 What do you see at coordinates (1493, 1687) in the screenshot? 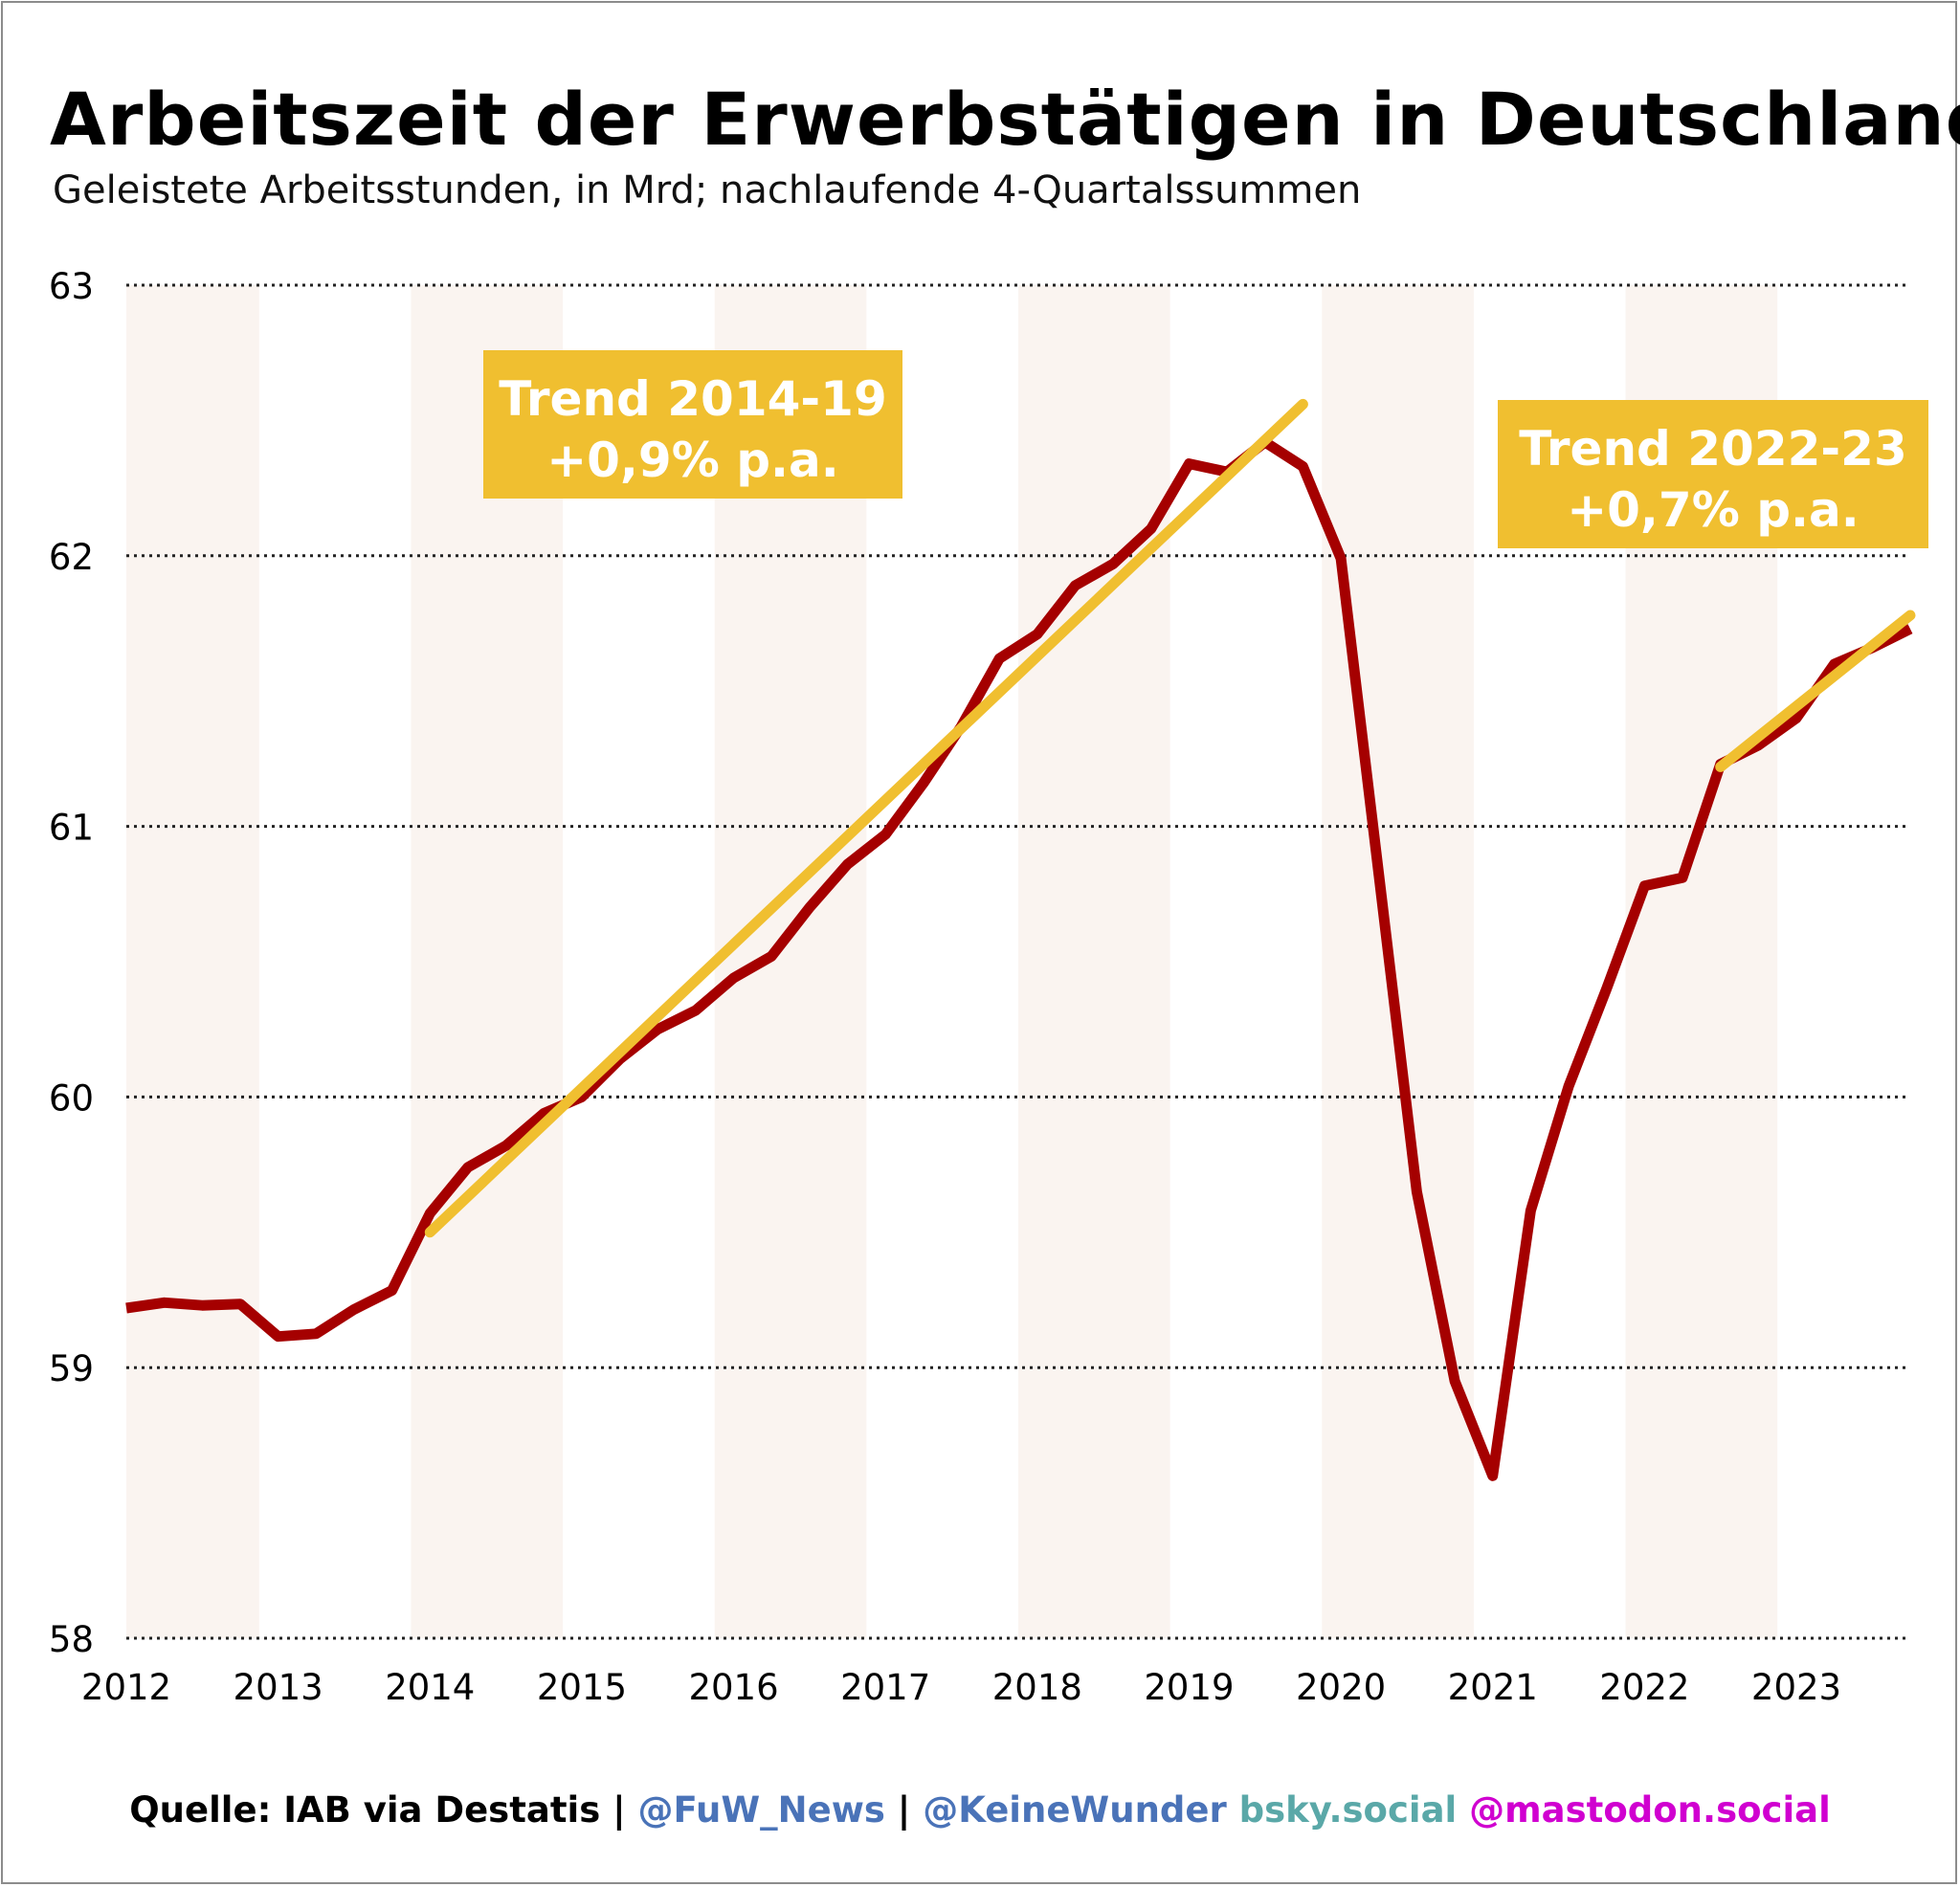
I see `x-tick-label-2021: 2021` at bounding box center [1493, 1687].